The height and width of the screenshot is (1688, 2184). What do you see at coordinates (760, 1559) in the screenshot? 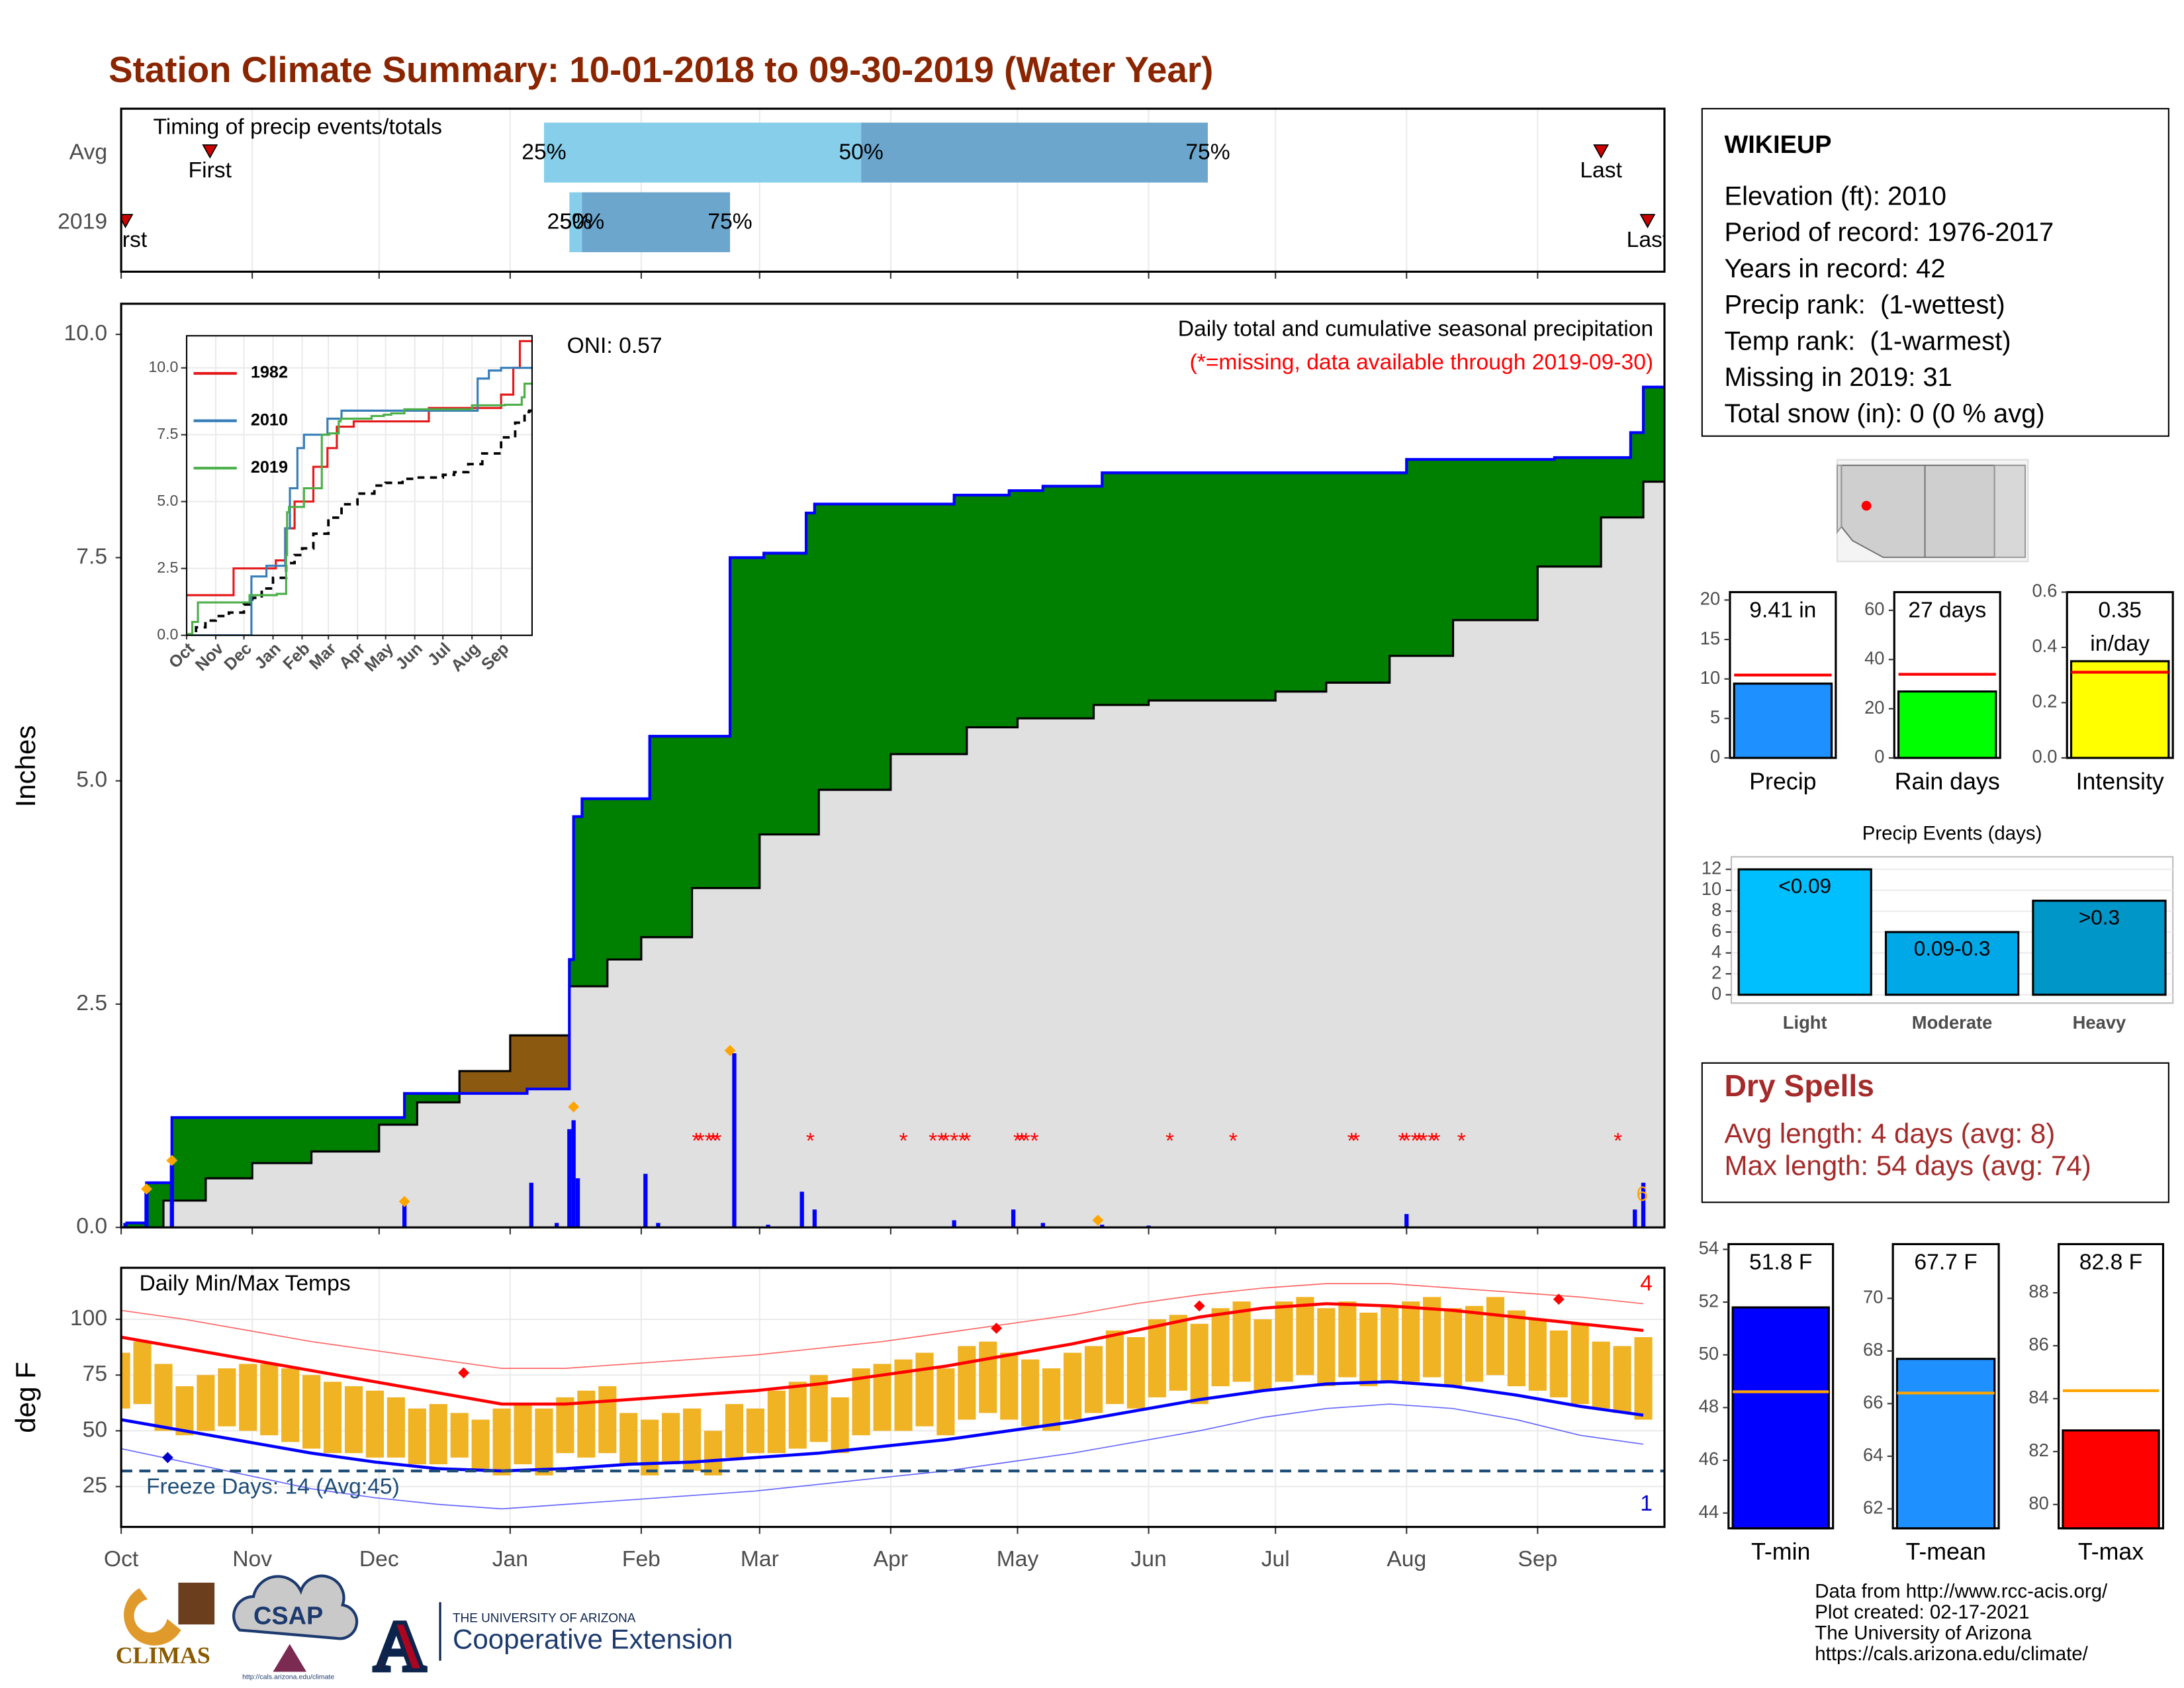
I see `x-tick-label: Mar` at bounding box center [760, 1559].